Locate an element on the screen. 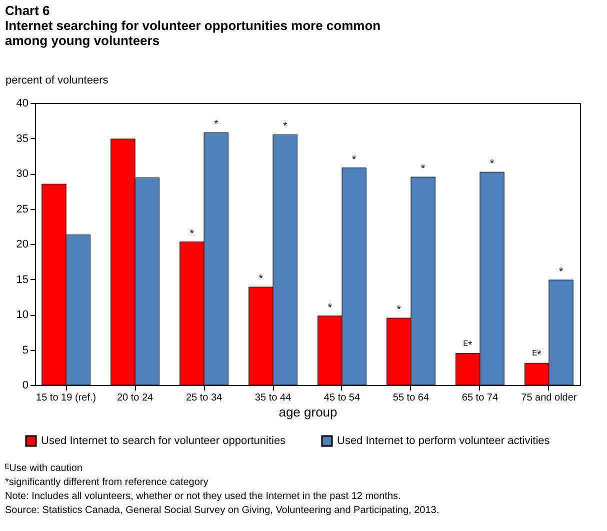  text: ᴱUse with caution is located at coordinates (43, 468).